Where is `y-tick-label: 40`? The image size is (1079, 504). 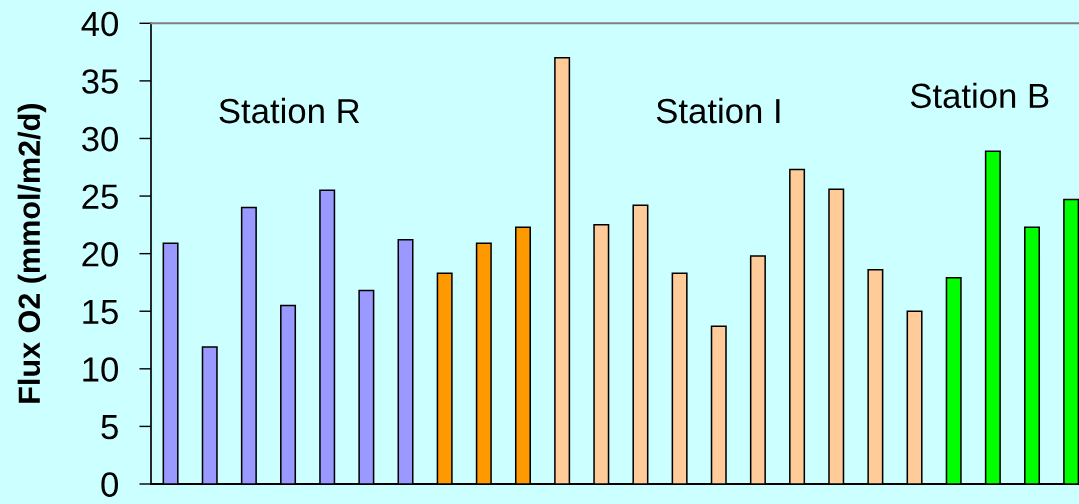 y-tick-label: 40 is located at coordinates (99, 24).